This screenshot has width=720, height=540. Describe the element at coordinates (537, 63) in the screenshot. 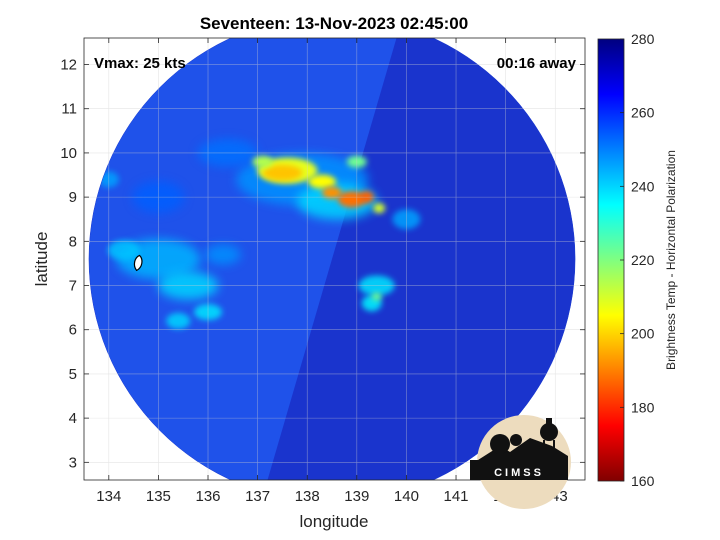

I see `time-away-annotation: 00:16 away` at that location.